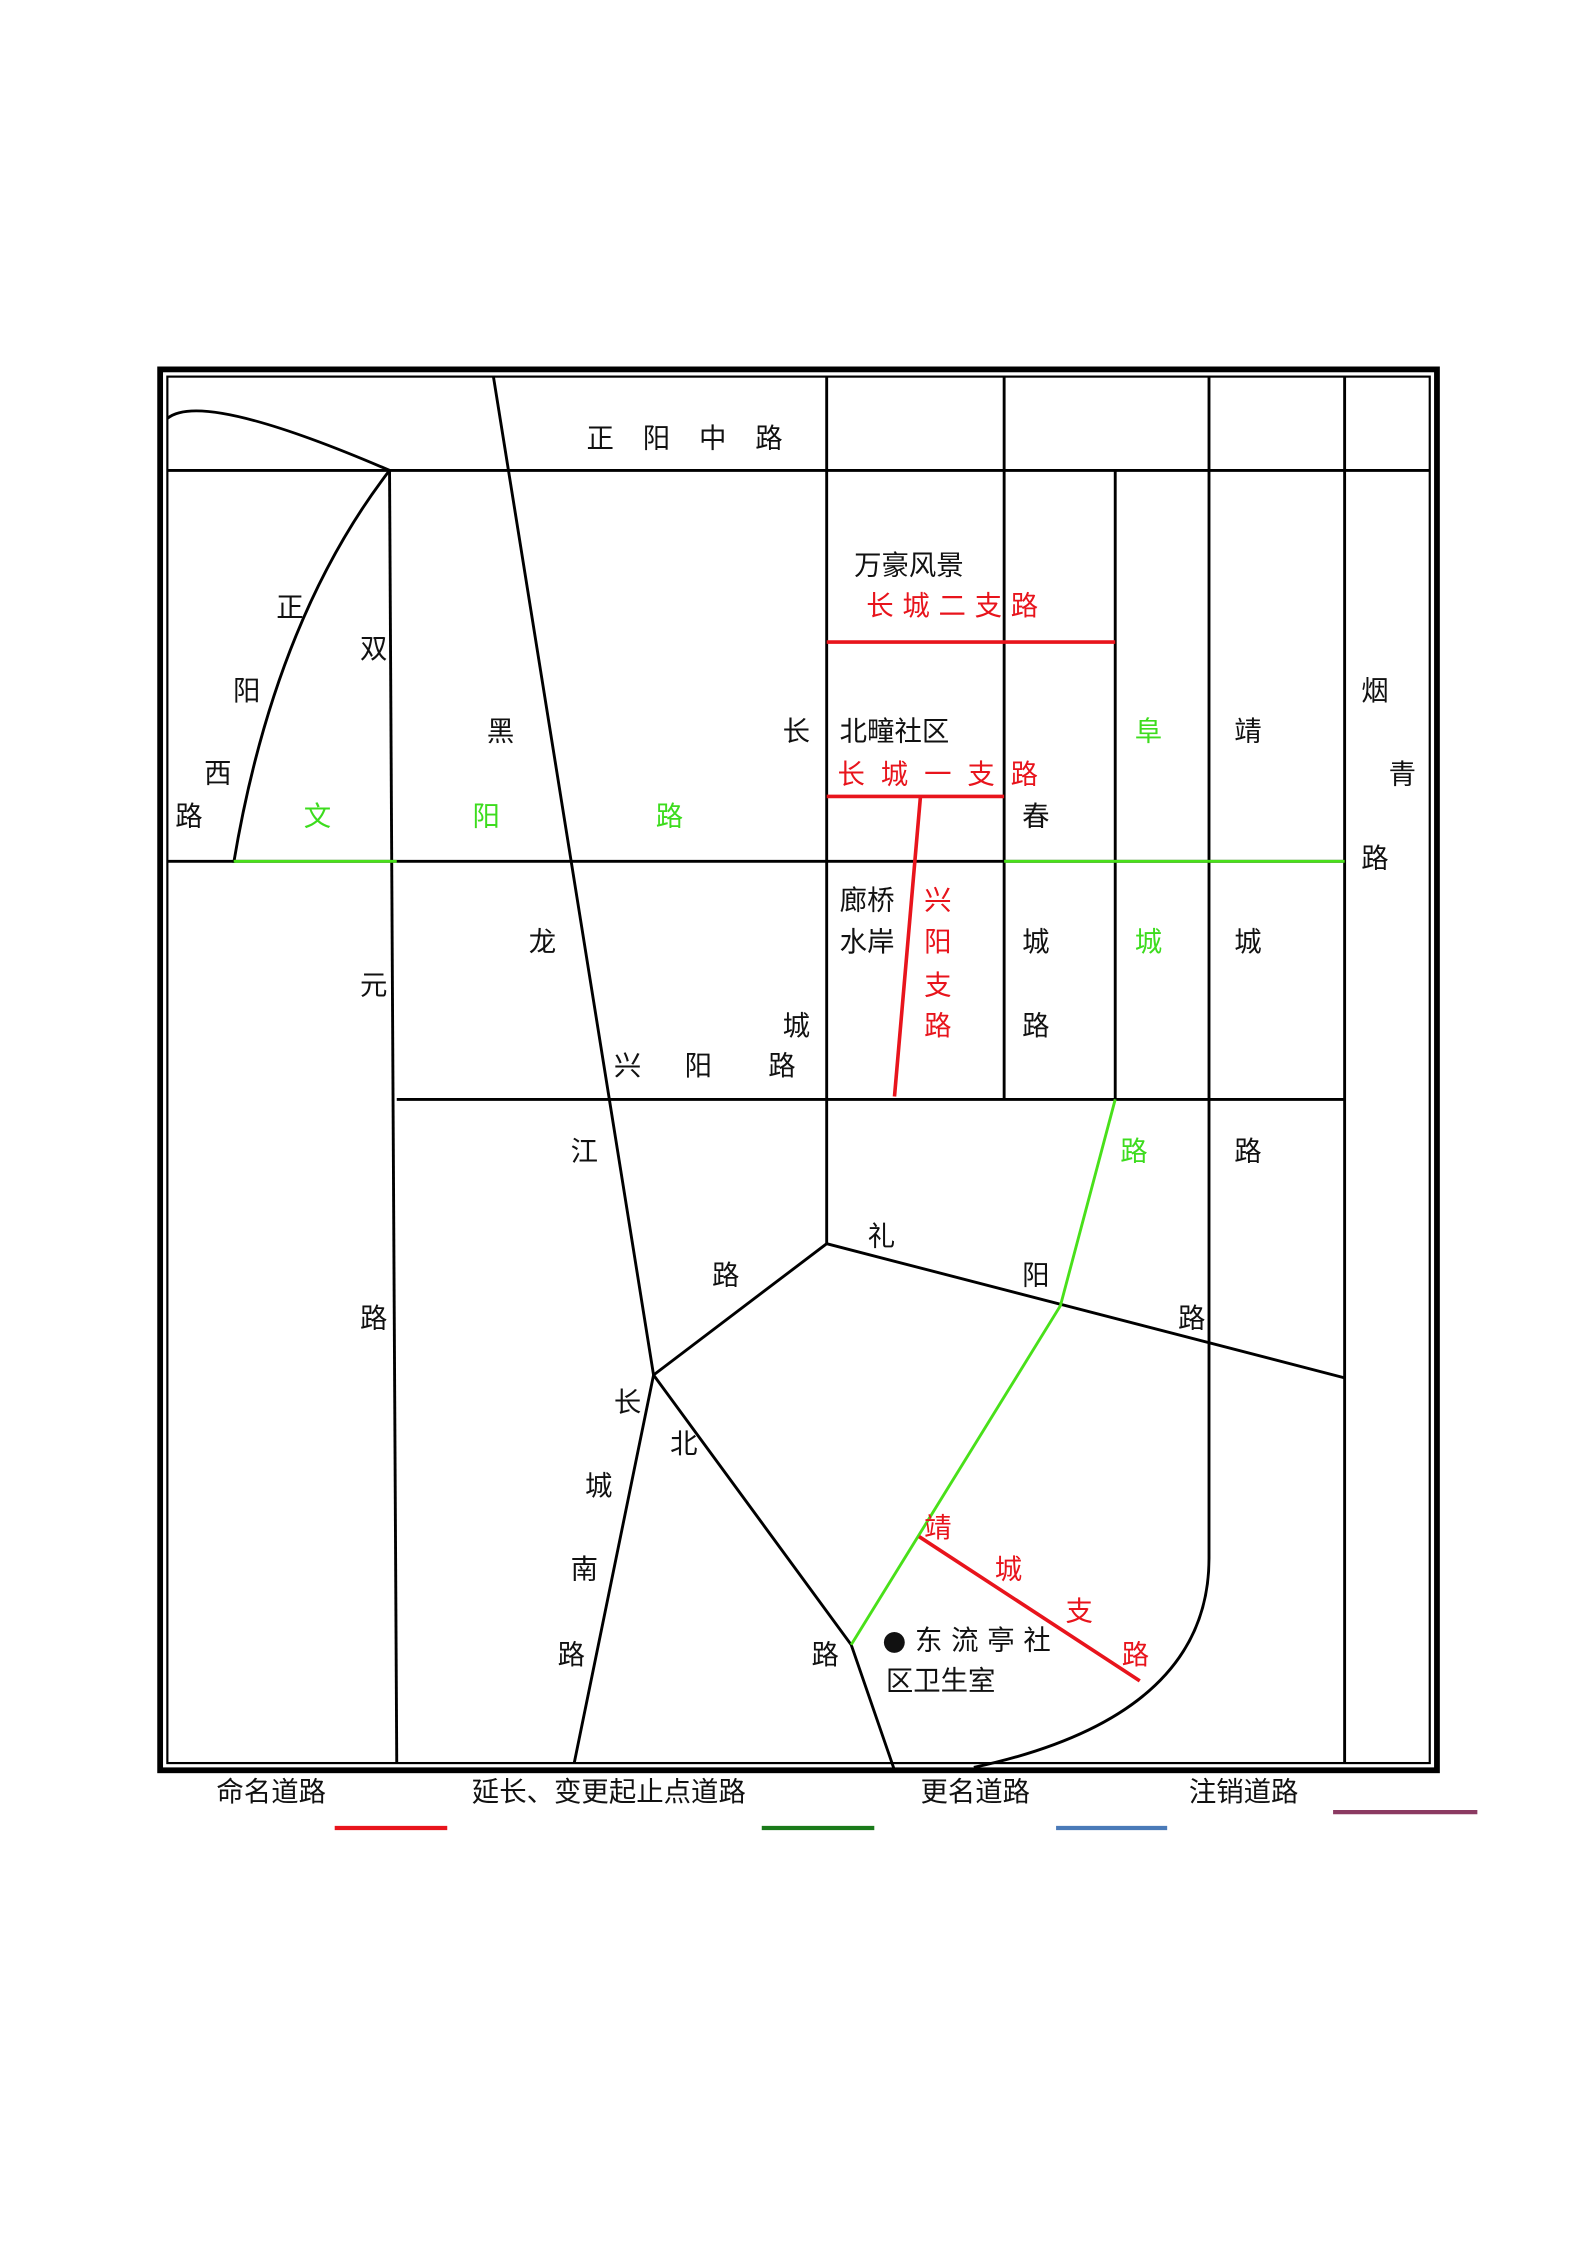 This screenshot has height=2245, width=1587. Describe the element at coordinates (975, 1792) in the screenshot. I see `legend-label: 更名道路` at that location.